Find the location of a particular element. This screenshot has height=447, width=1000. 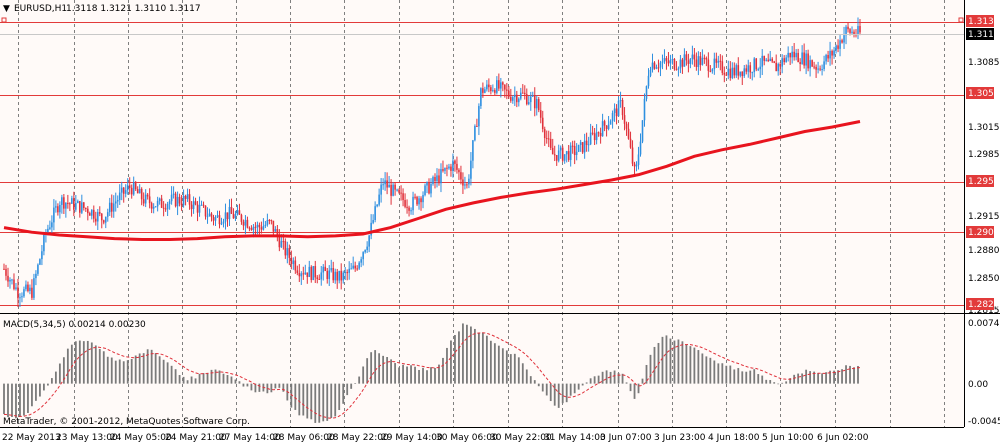

time-label: 6 Jun 02:00 is located at coordinates (843, 438).